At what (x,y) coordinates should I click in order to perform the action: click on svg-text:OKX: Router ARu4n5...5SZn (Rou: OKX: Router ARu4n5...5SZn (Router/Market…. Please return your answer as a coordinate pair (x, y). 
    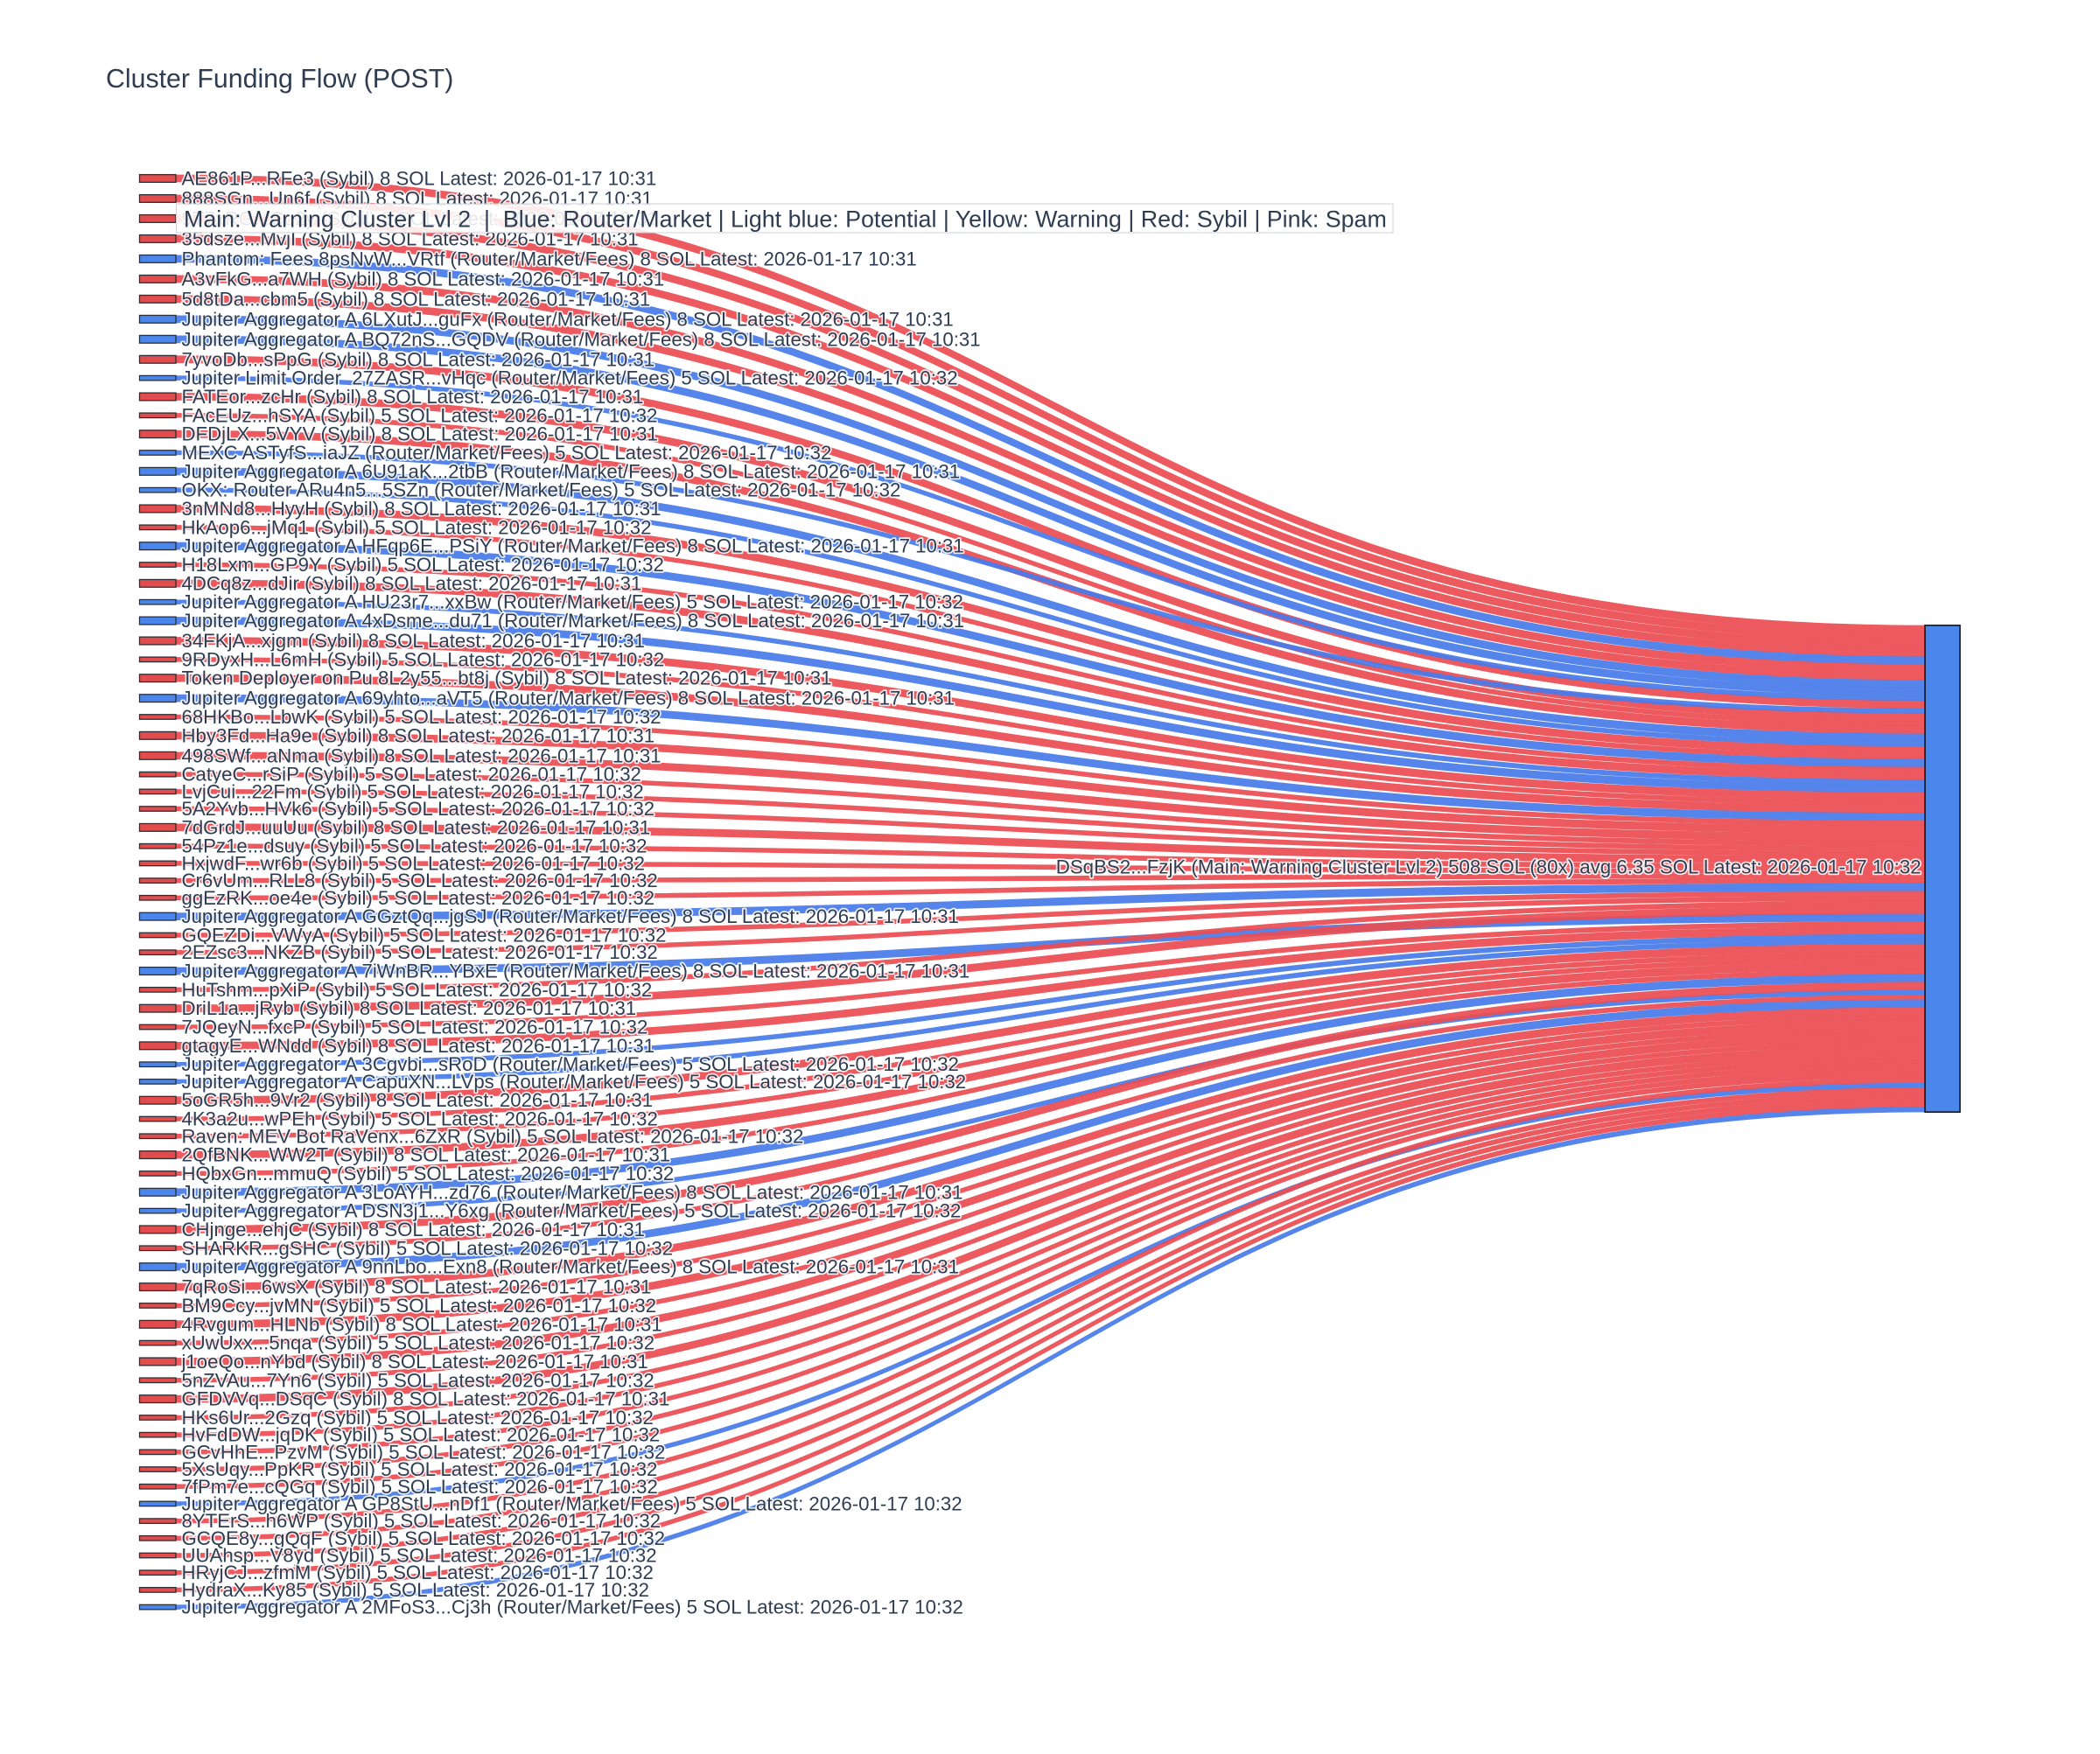
    Looking at the image, I should click on (541, 490).